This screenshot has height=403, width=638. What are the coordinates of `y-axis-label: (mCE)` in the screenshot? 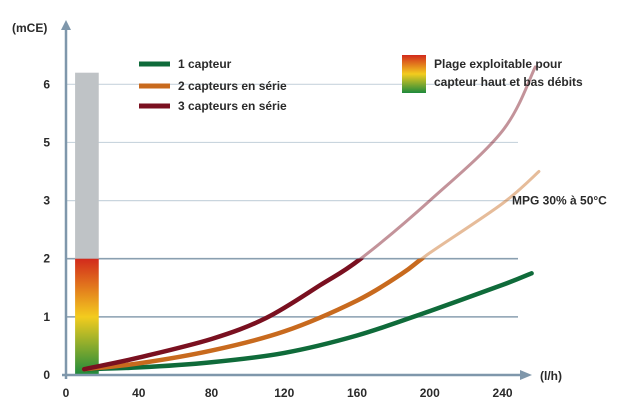 It's located at (29, 28).